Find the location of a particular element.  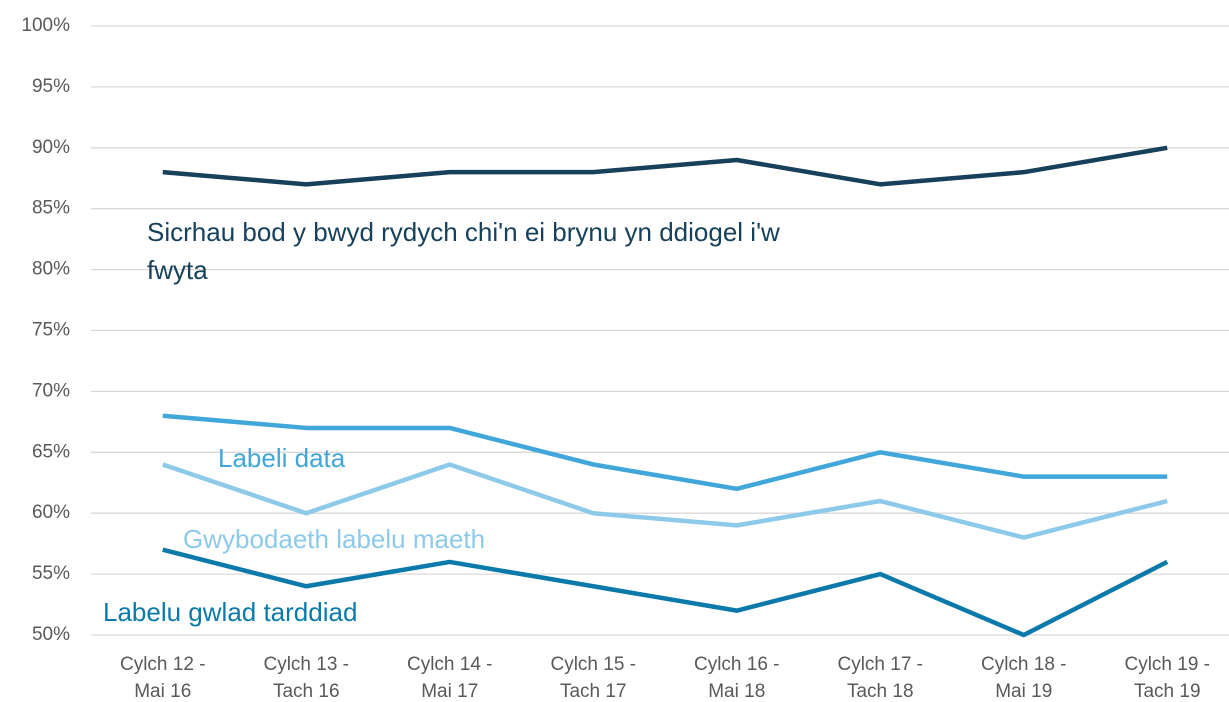

y-tick-label: 55% is located at coordinates (51, 573).